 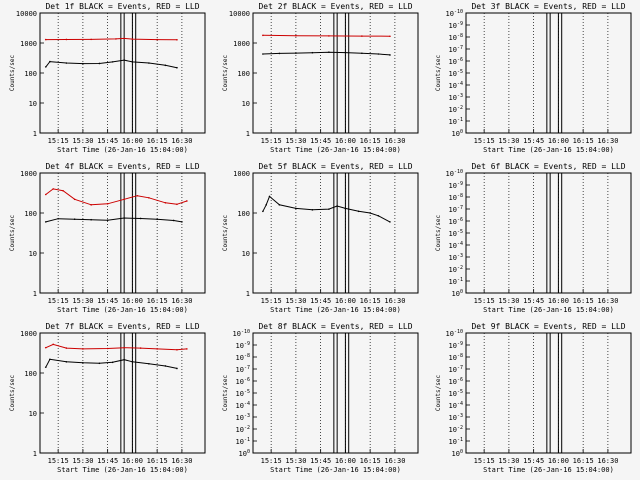 What do you see at coordinates (122, 233) in the screenshot?
I see `plot-frame` at bounding box center [122, 233].